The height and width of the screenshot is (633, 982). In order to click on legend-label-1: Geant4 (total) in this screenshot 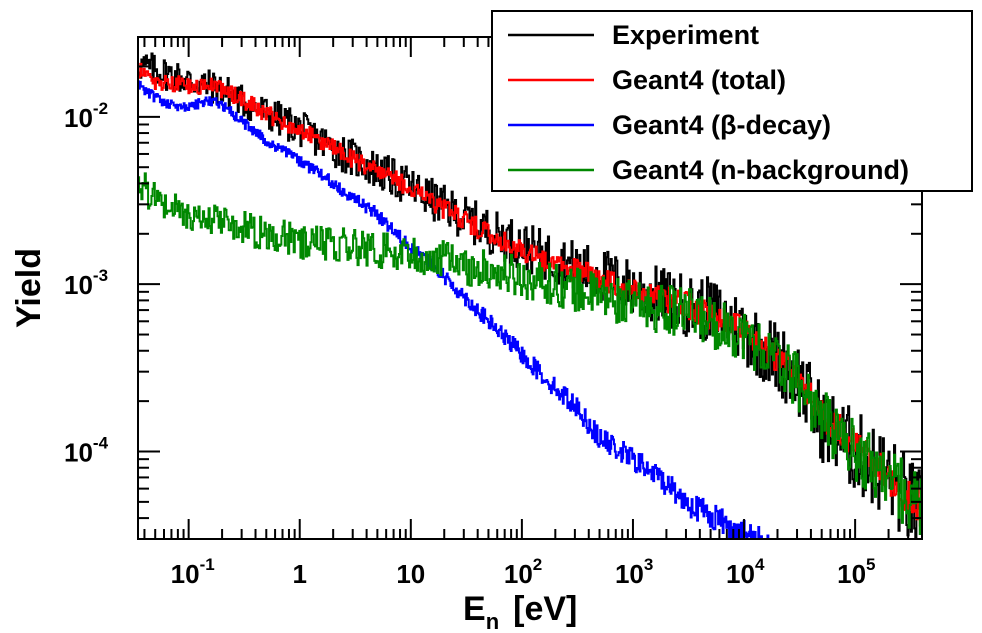, I will do `click(699, 80)`.